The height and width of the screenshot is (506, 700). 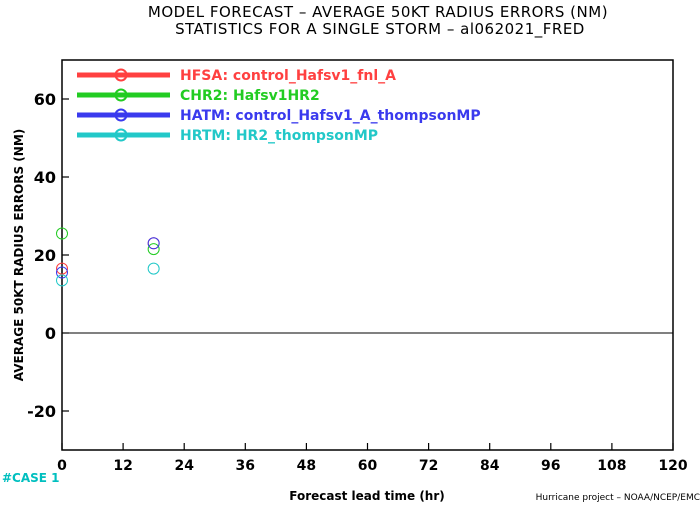 What do you see at coordinates (62, 466) in the screenshot?
I see `x-tick-label-0: 0` at bounding box center [62, 466].